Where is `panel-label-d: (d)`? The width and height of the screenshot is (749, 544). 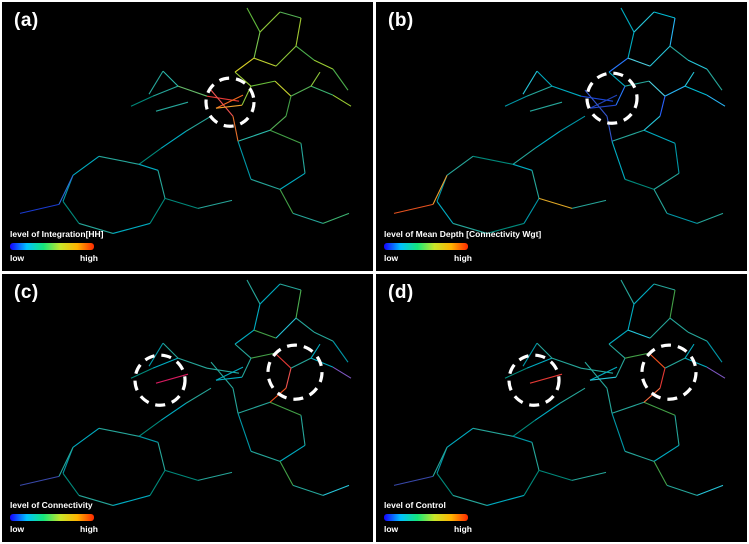
panel-label-d: (d) is located at coordinates (401, 292).